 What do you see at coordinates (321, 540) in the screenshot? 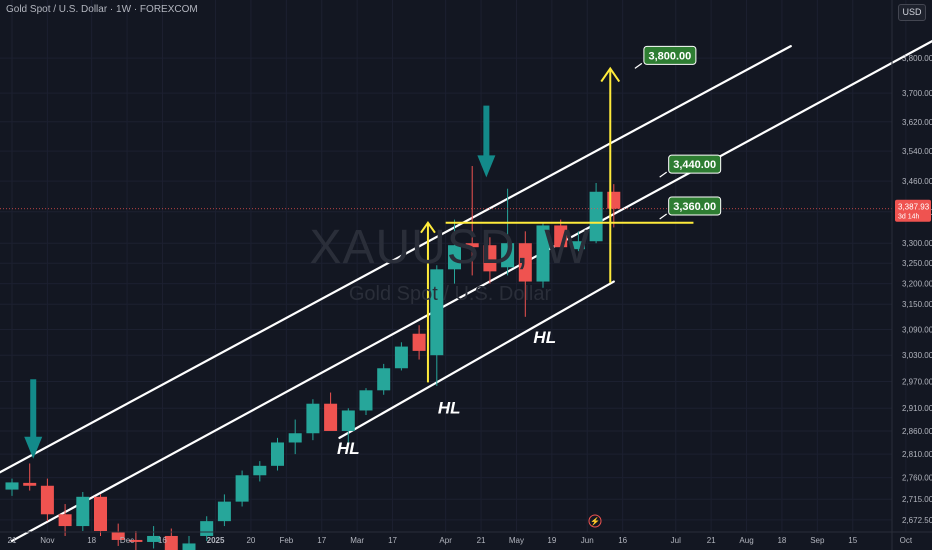
I see `time-tick-label: 17` at bounding box center [321, 540].